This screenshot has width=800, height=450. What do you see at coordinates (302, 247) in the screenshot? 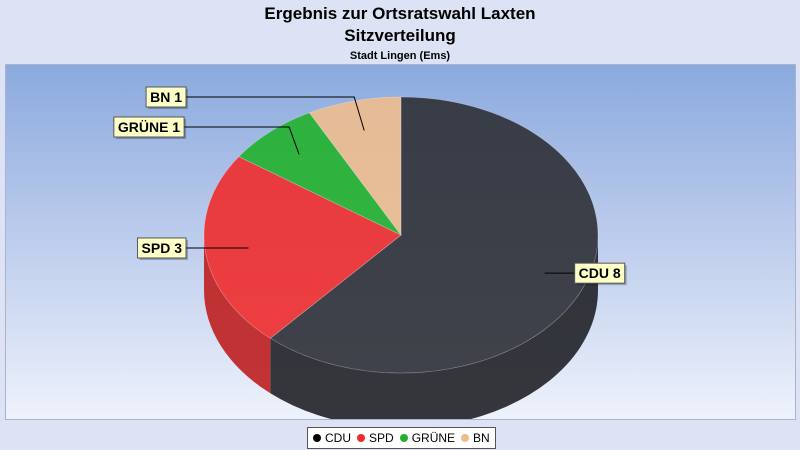
I see `pie-slice-spd` at bounding box center [302, 247].